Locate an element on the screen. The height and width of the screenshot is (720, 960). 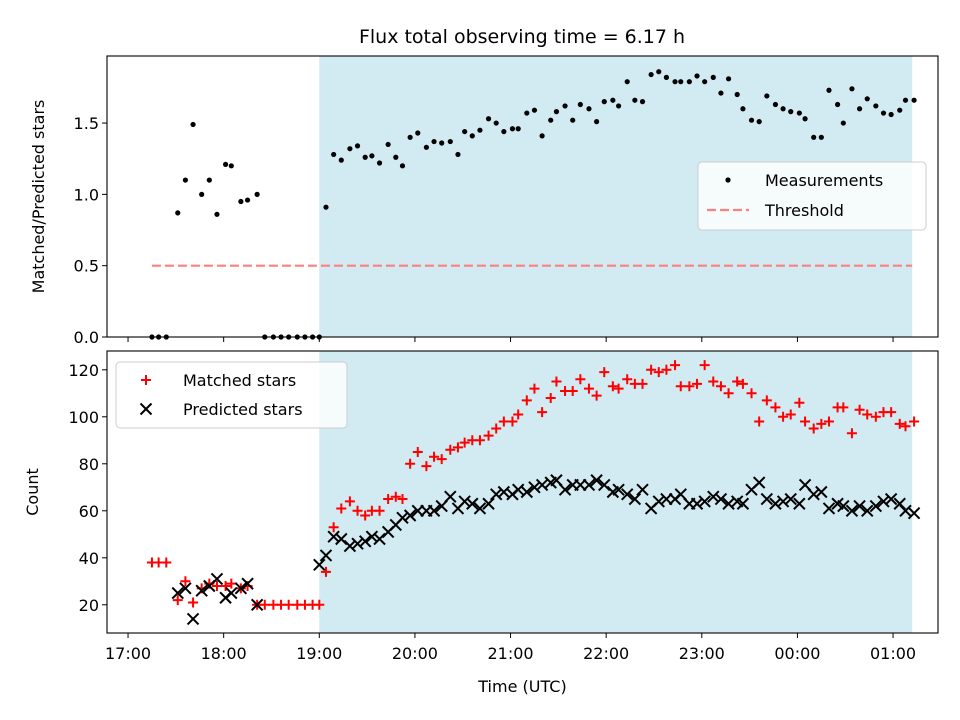
y-tick-label: 100 is located at coordinates (83, 417).